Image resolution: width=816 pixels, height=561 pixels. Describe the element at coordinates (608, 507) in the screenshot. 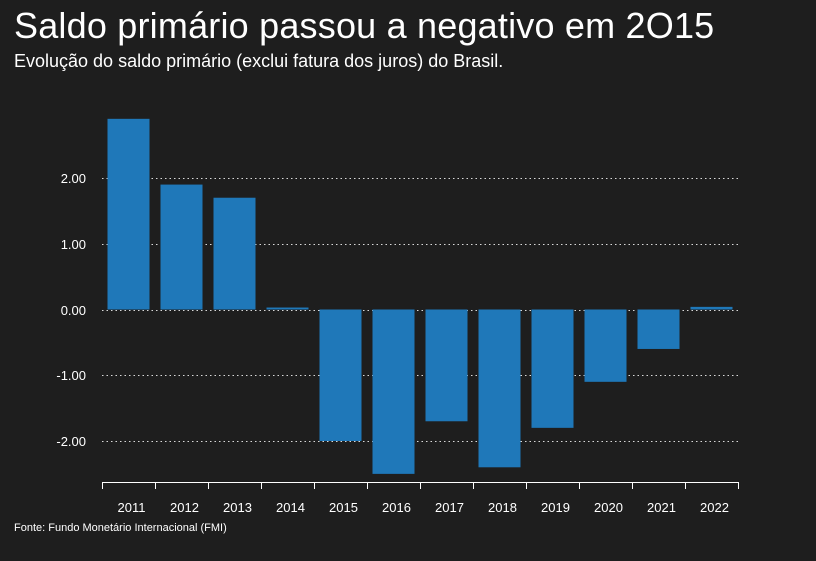

I see `x-tick-label: 2020` at that location.